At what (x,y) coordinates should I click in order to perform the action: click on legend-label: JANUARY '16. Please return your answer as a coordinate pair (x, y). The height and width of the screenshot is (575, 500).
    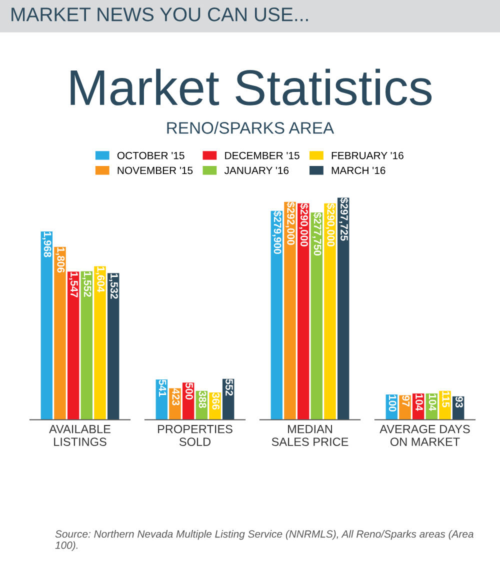
    Looking at the image, I should click on (256, 170).